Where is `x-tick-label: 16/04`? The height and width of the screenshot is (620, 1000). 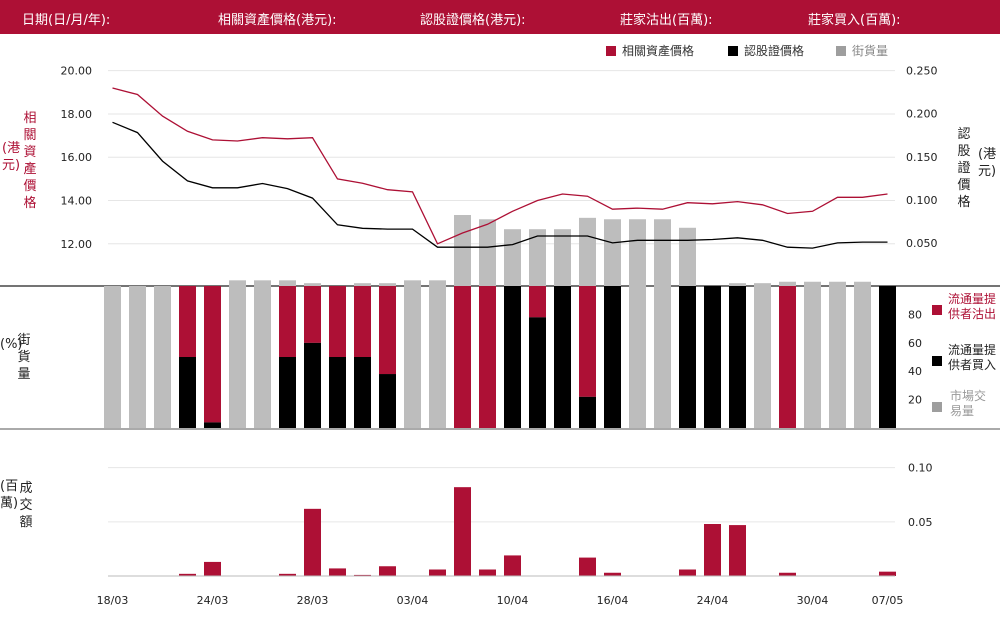 x-tick-label: 16/04 is located at coordinates (613, 600).